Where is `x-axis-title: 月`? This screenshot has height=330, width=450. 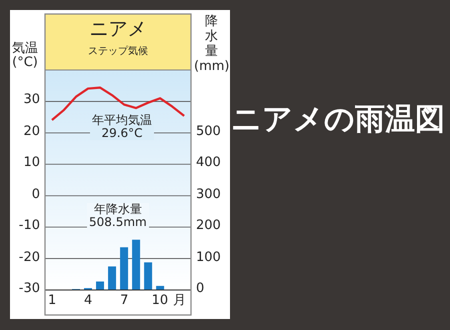 x-axis-title: 月 is located at coordinates (179, 300).